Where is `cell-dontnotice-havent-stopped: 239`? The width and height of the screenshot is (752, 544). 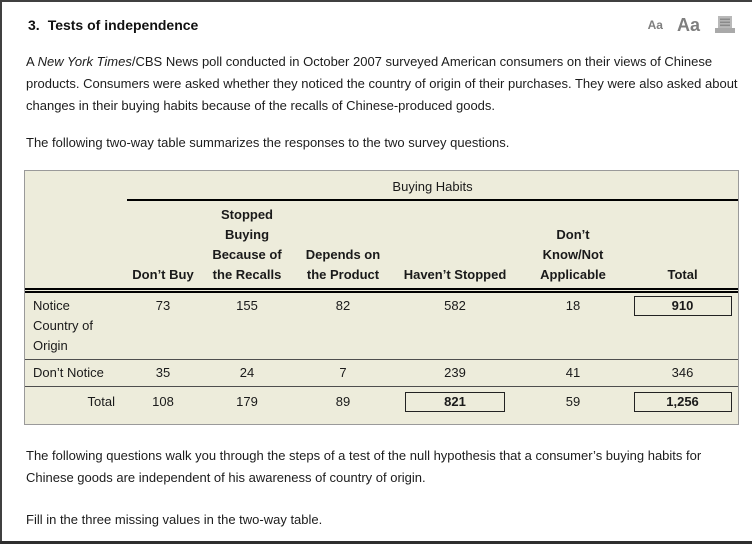 cell-dontnotice-havent-stopped: 239 is located at coordinates (455, 373).